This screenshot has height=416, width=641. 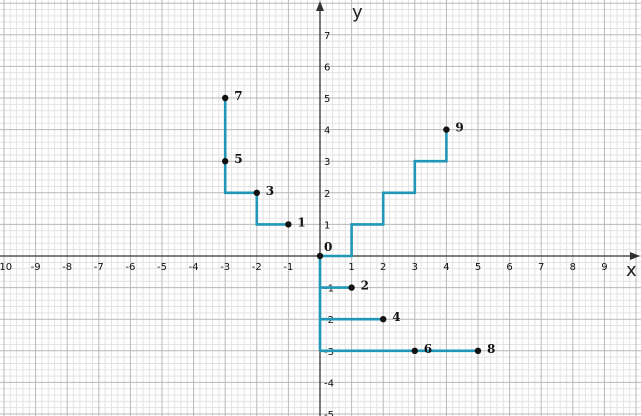 What do you see at coordinates (459, 128) in the screenshot?
I see `point-label: 9` at bounding box center [459, 128].